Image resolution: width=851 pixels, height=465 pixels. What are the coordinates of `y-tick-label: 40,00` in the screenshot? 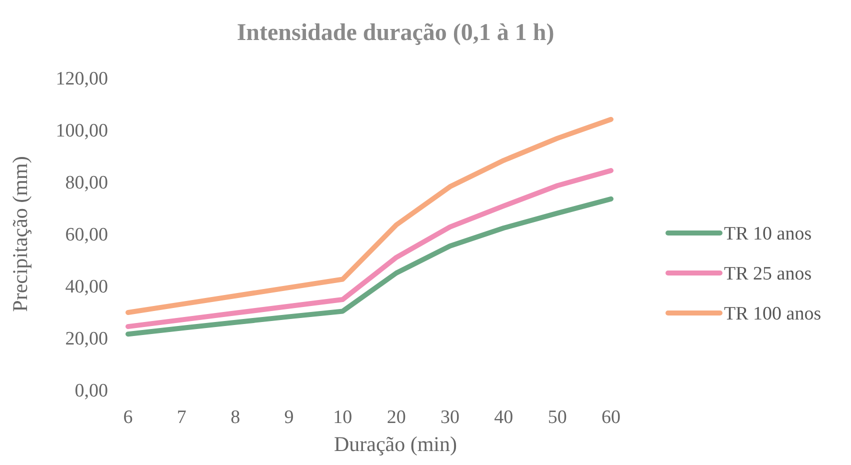 It's located at (86, 287).